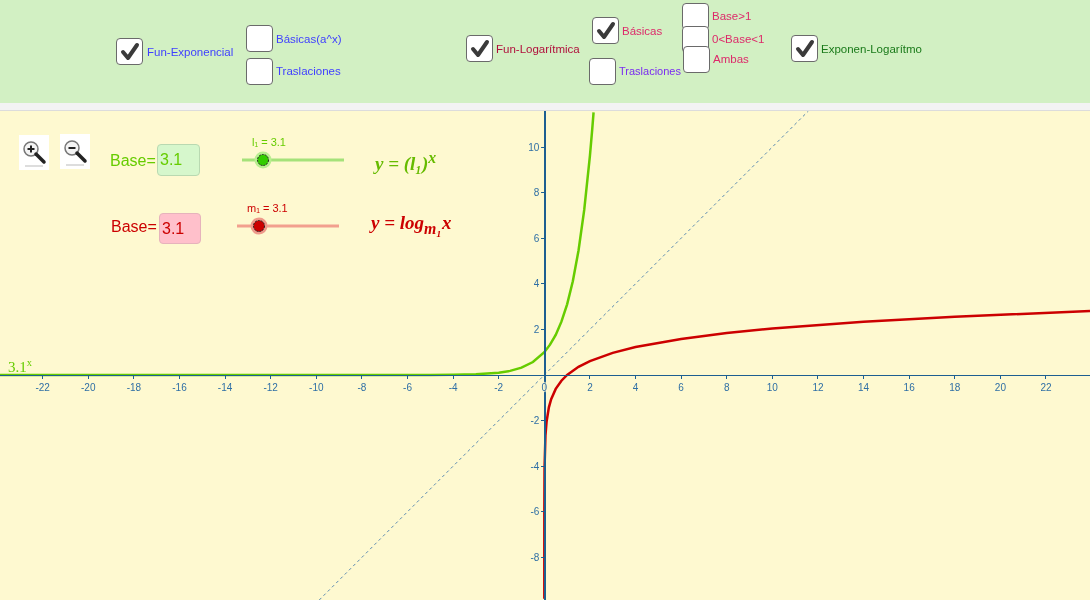 Image resolution: width=1090 pixels, height=600 pixels. I want to click on x-tick-label: -6, so click(408, 388).